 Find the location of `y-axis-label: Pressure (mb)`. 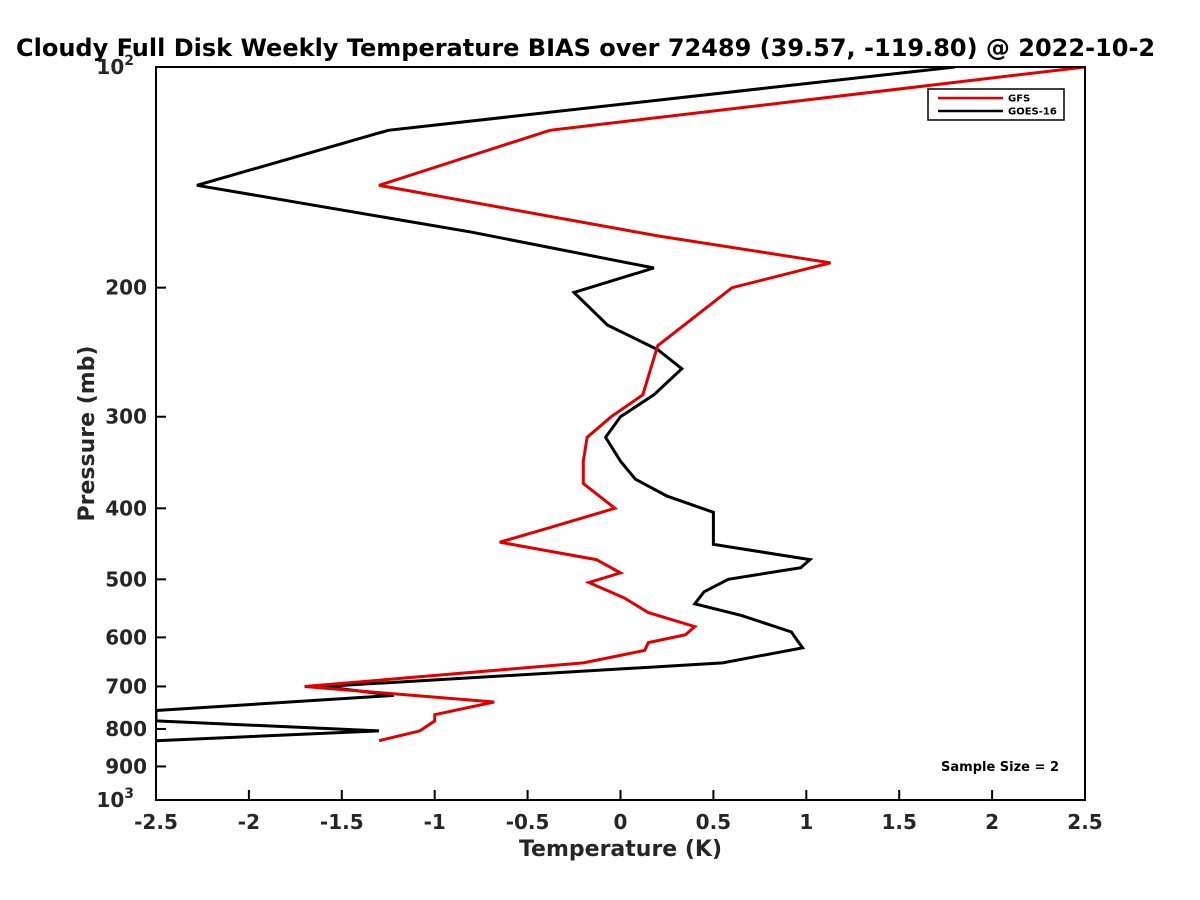

y-axis-label: Pressure (mb) is located at coordinates (87, 434).